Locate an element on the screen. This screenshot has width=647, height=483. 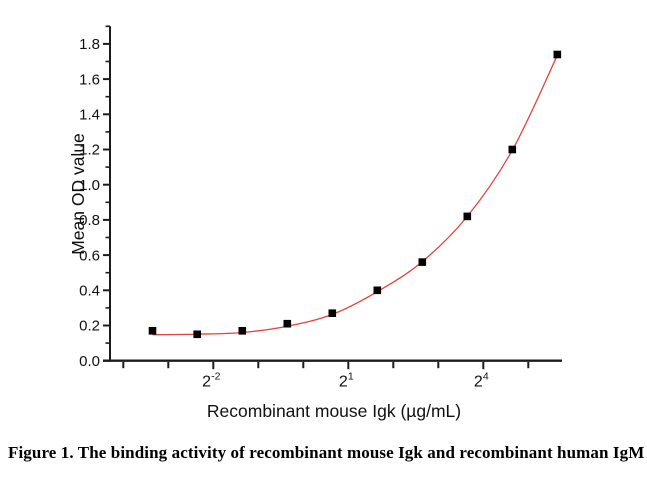
y-axis-title: Mean OD value is located at coordinates (78, 194).